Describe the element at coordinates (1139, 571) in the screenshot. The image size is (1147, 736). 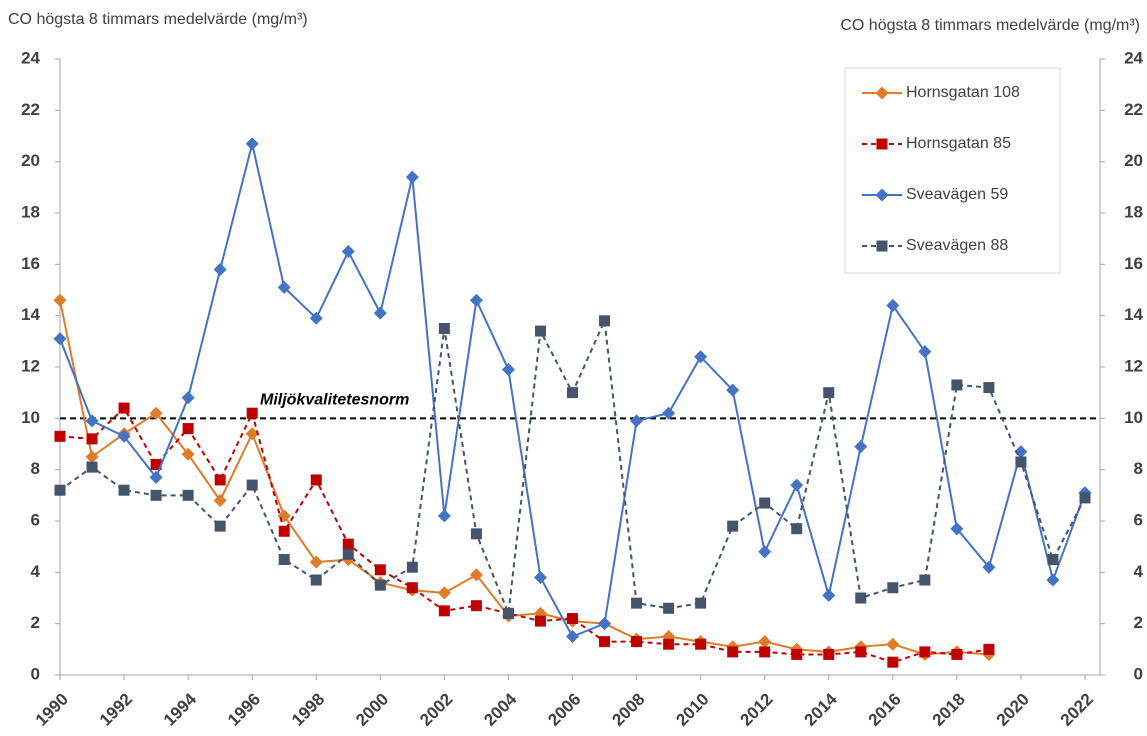
I see `y2-tick-label: 4` at that location.